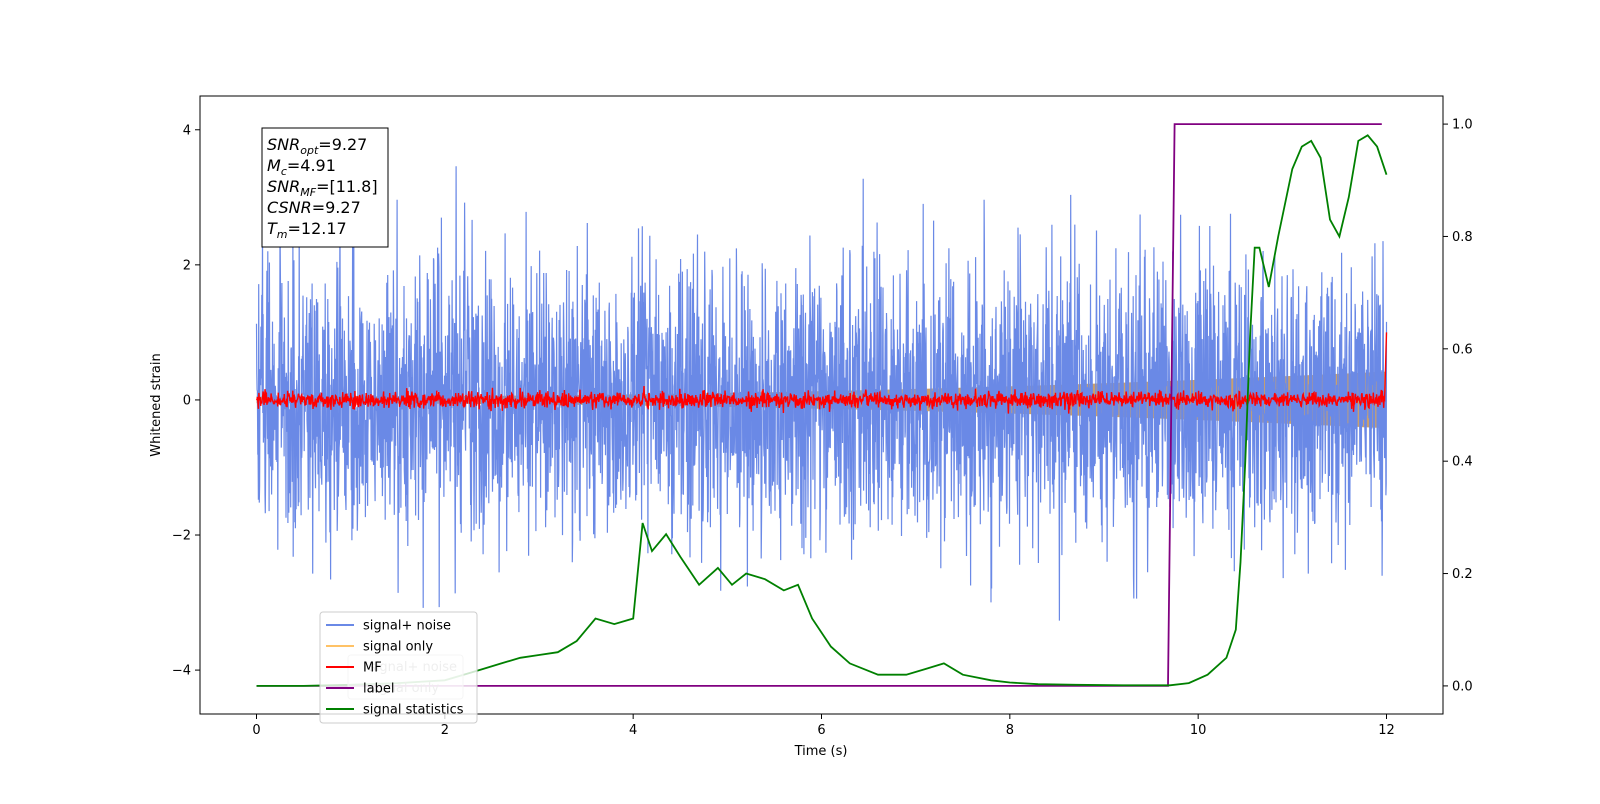 The width and height of the screenshot is (1600, 804). Describe the element at coordinates (301, 167) in the screenshot. I see `annotation-line: Mc=4.91` at that location.